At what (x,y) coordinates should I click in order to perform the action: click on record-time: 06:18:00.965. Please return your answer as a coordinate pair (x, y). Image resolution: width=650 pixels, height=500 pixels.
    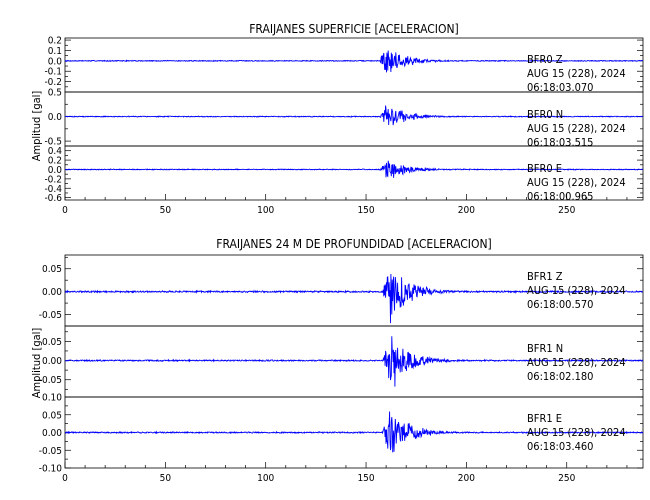
    Looking at the image, I should click on (560, 196).